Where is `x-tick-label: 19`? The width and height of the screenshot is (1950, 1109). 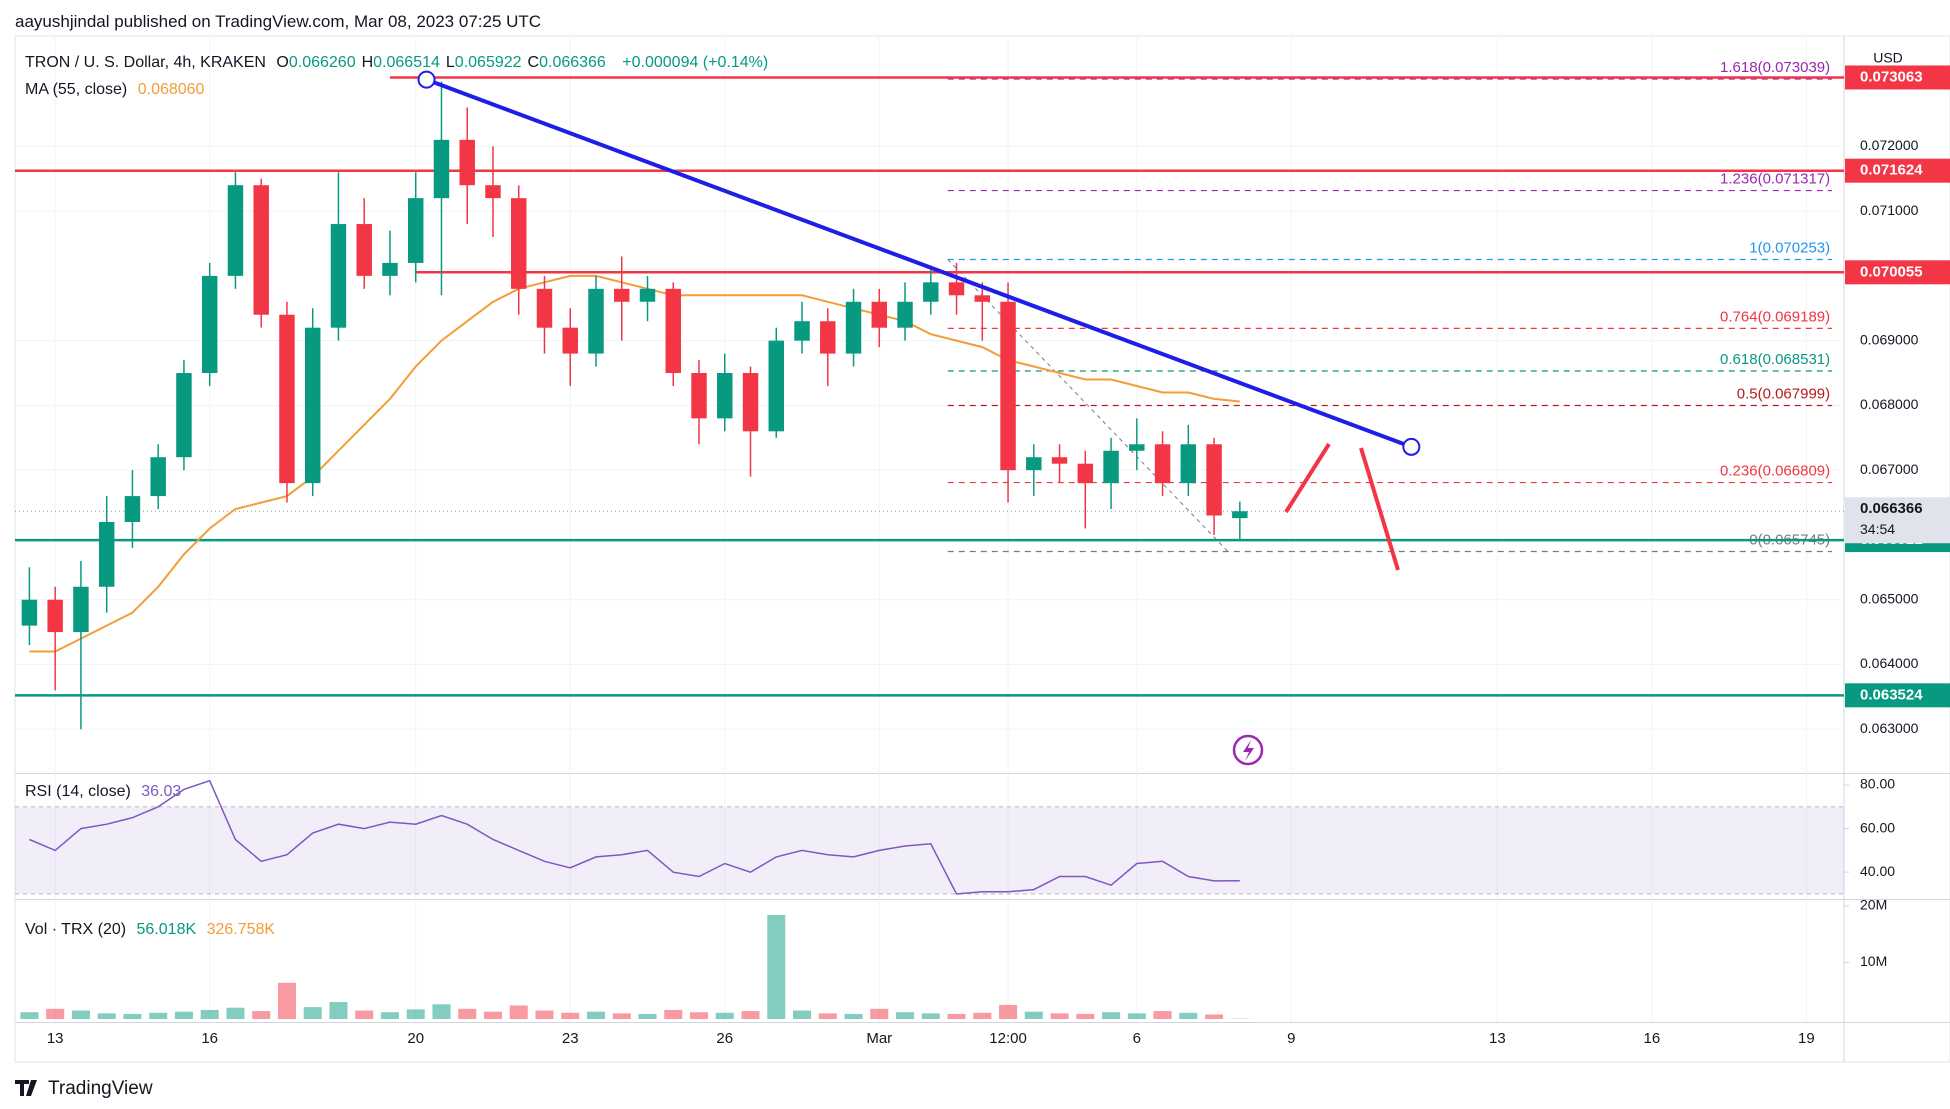 x-tick-label: 19 is located at coordinates (1806, 1038).